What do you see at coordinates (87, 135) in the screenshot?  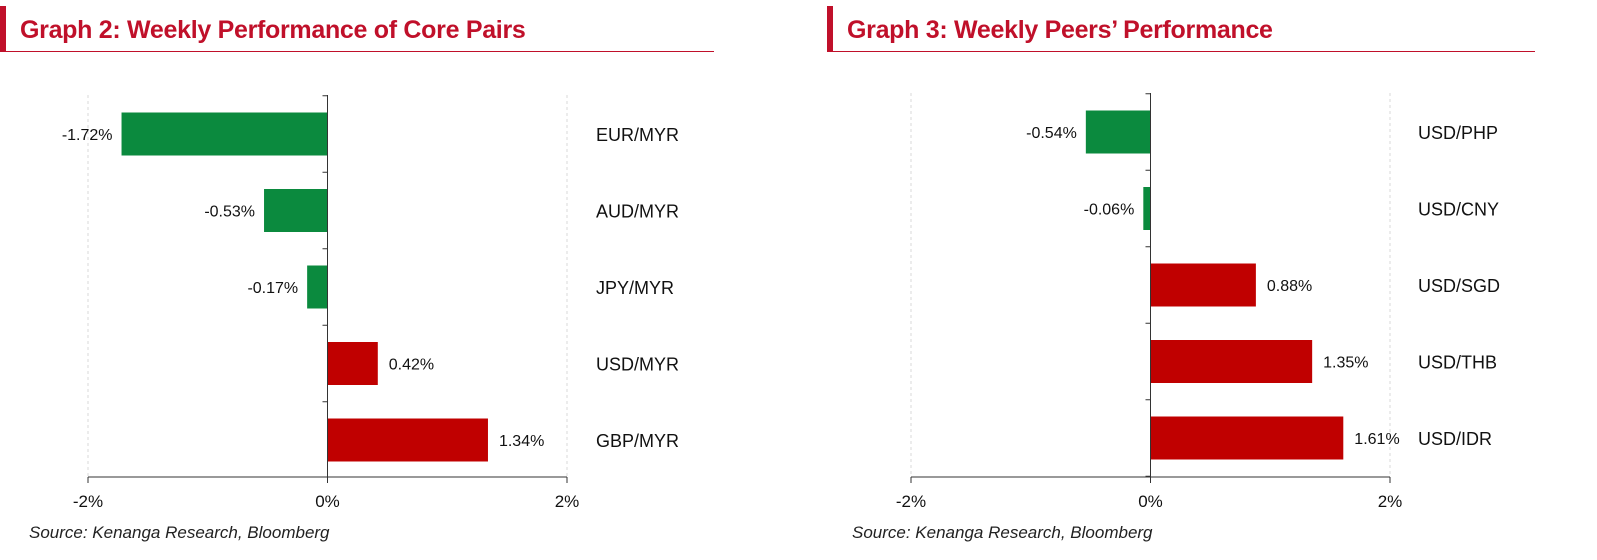 I see `data-label: -1.72%` at bounding box center [87, 135].